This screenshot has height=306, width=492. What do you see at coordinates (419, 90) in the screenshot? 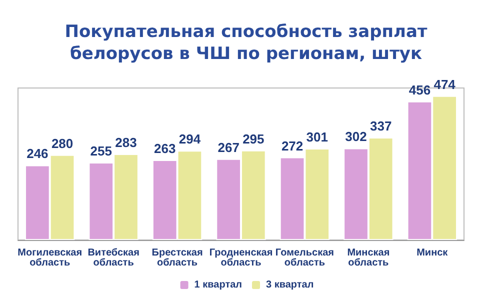
I see `data-label: 456` at bounding box center [419, 90].